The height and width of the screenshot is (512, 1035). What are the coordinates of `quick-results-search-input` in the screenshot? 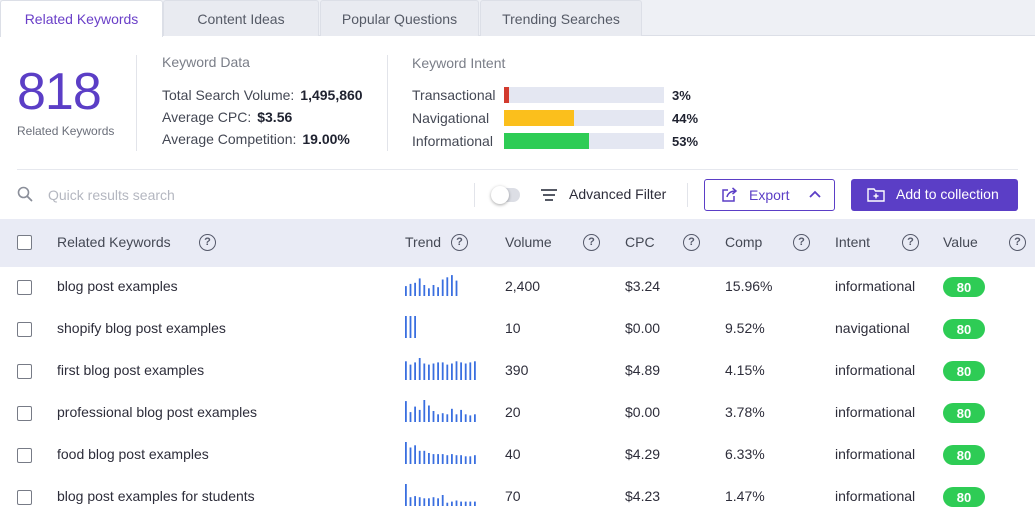 It's located at (248, 195).